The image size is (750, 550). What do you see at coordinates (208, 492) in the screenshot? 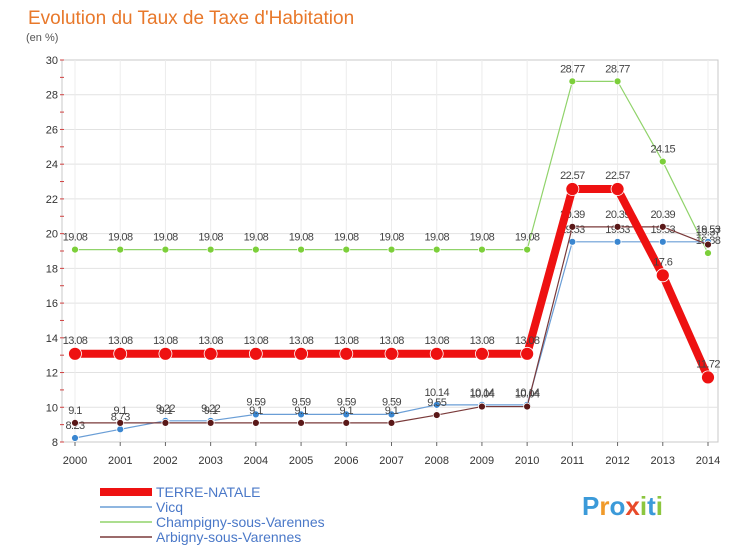
I see `legend-label: TERRE-NATALE` at bounding box center [208, 492].